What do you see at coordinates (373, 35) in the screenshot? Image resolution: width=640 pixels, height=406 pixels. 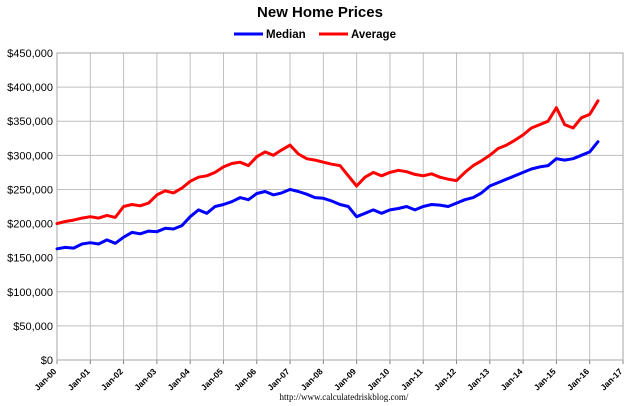 I see `legend-label-average: Average` at bounding box center [373, 35].